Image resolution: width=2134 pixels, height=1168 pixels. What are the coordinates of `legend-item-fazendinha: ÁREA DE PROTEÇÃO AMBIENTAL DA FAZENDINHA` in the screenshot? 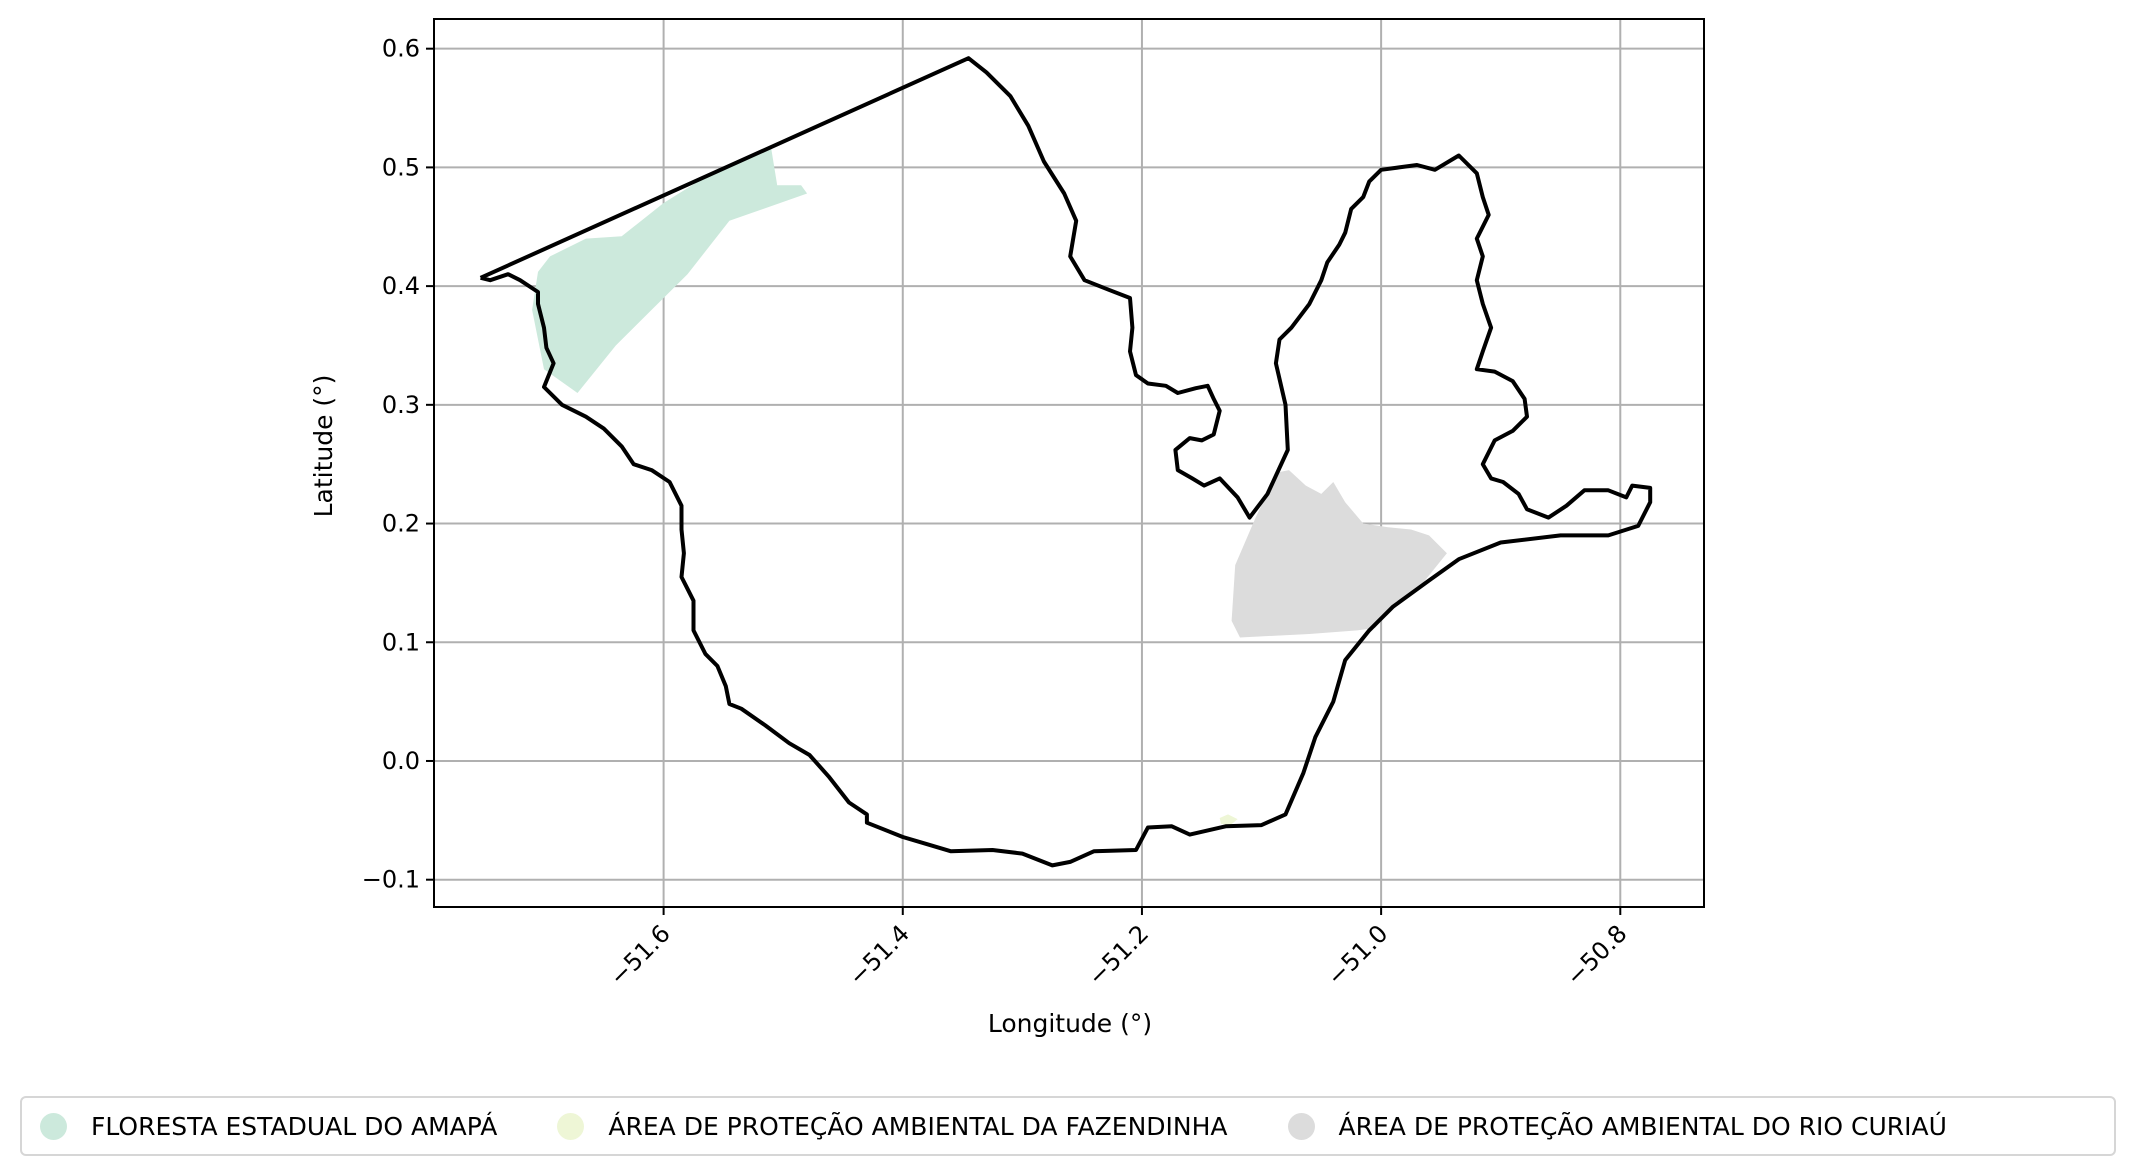 It's located at (892, 1126).